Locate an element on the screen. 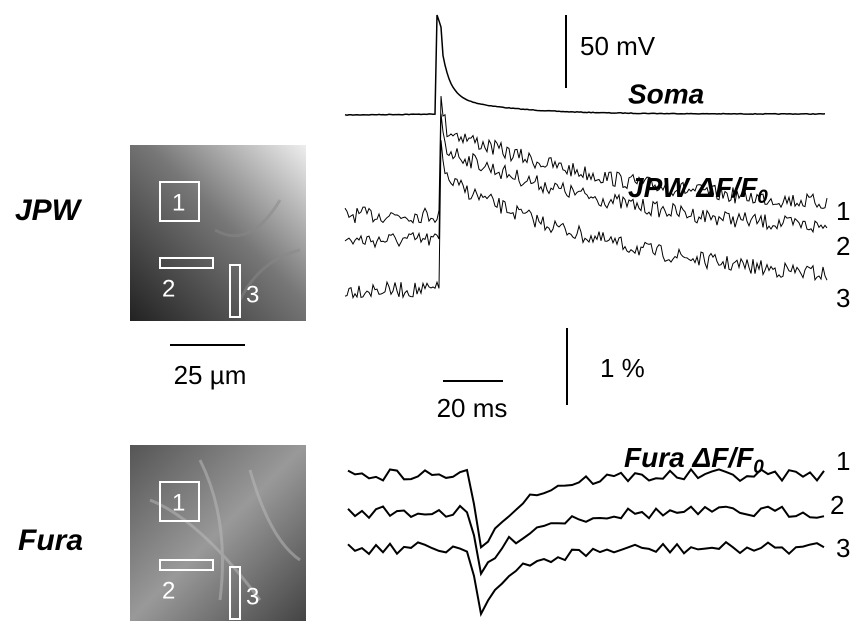  trace-title: Fura ΔF/F0 is located at coordinates (694, 460).